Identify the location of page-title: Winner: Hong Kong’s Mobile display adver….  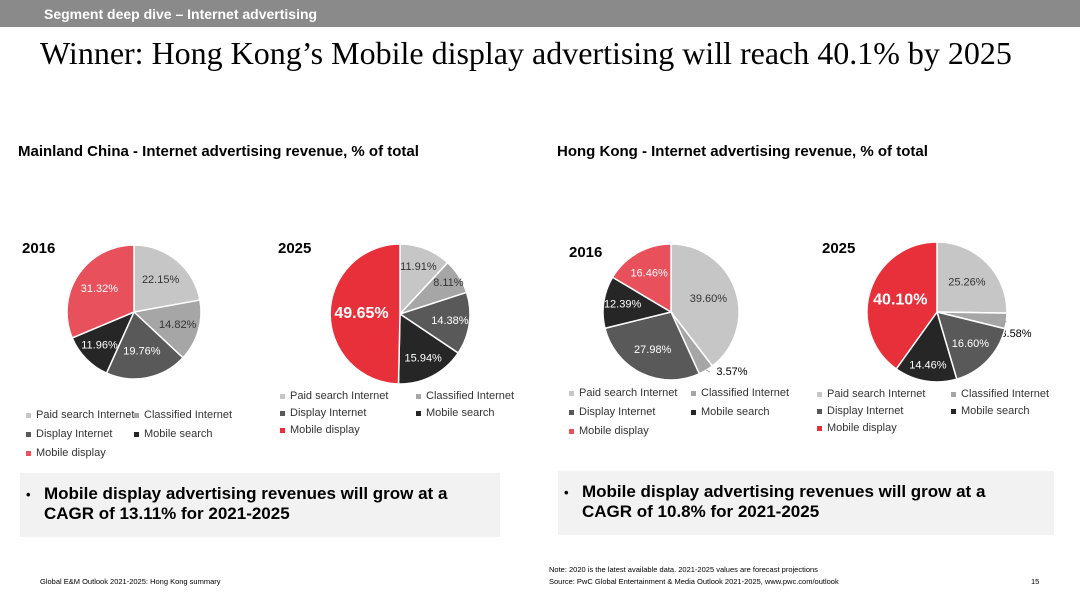
(526, 53).